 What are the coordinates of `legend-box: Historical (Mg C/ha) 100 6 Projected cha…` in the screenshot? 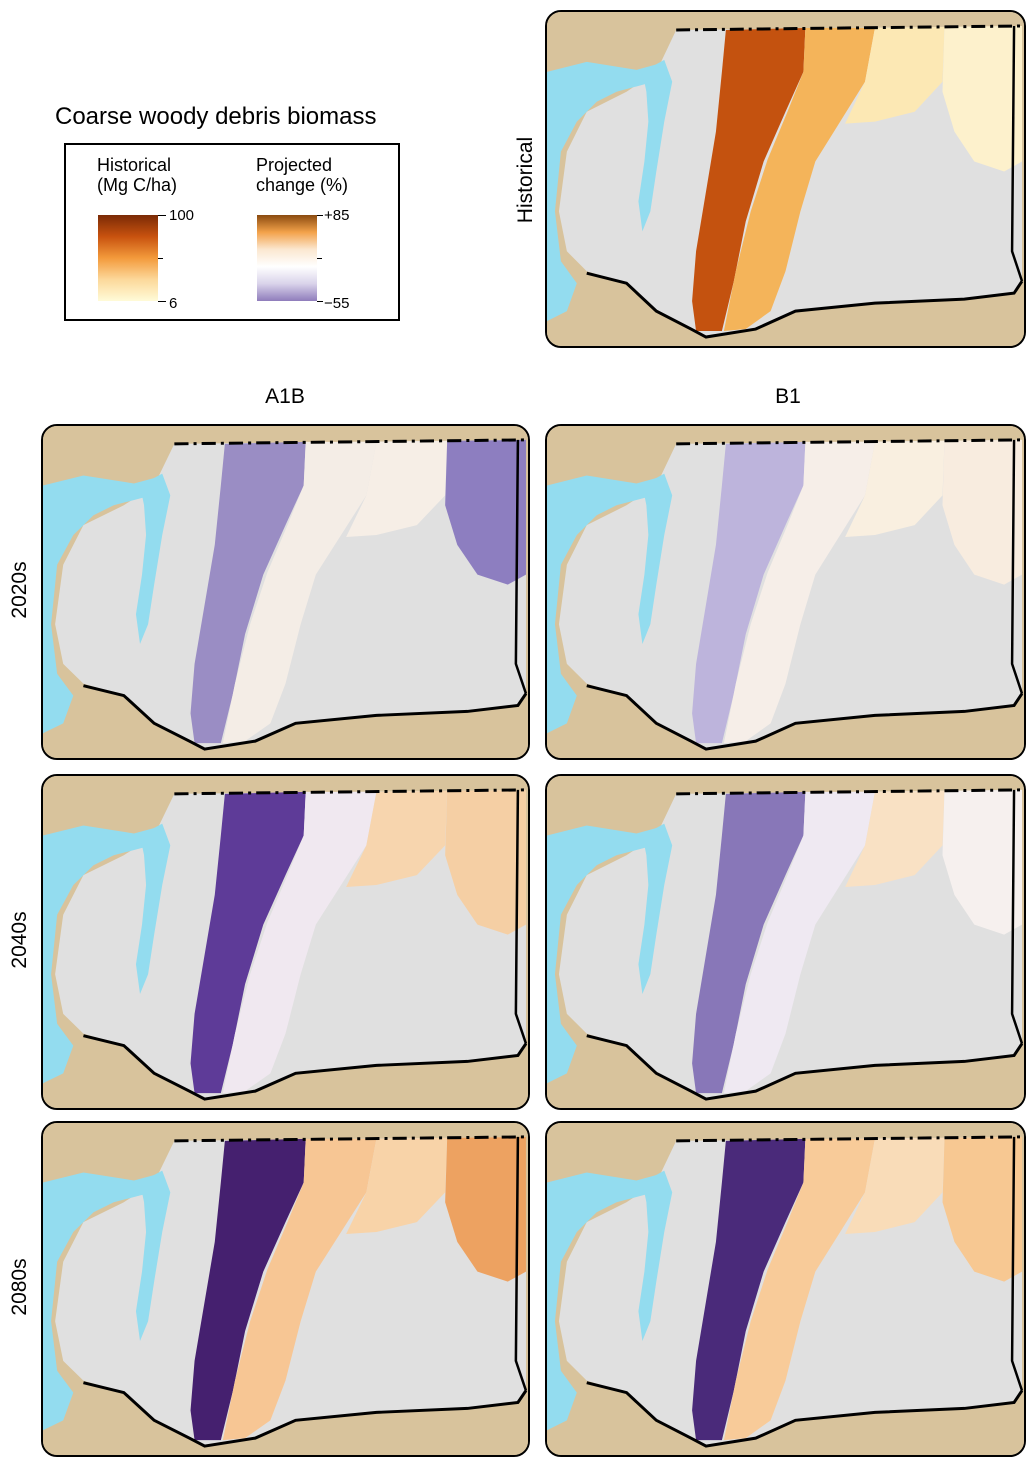 It's located at (232, 232).